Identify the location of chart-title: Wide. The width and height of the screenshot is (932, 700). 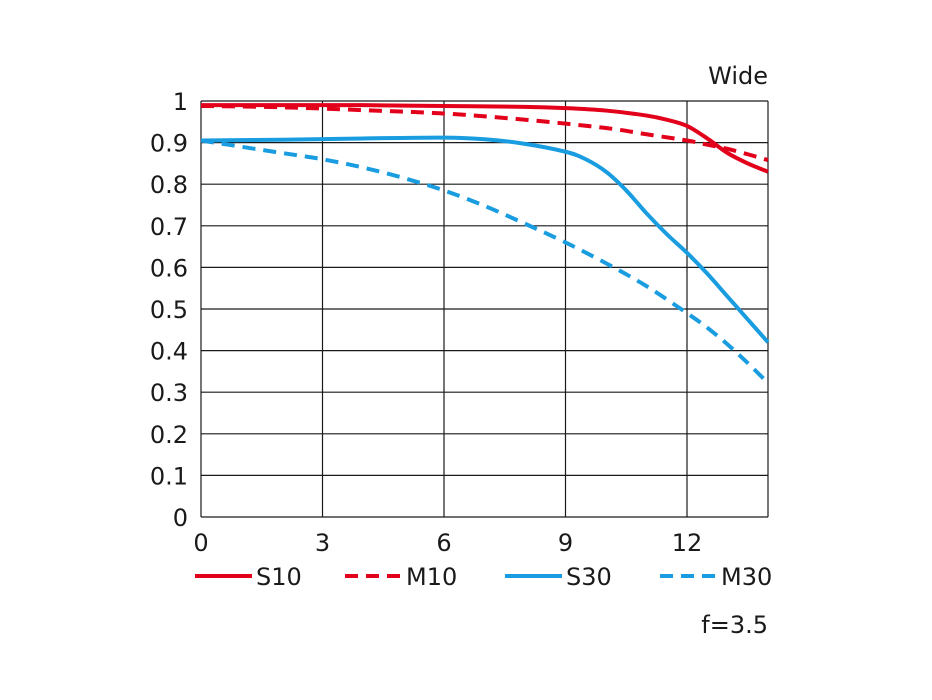
(738, 76).